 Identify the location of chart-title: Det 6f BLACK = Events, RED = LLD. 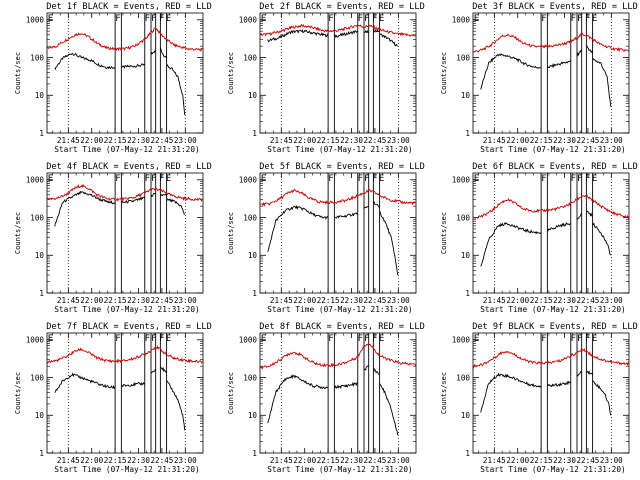
(555, 167).